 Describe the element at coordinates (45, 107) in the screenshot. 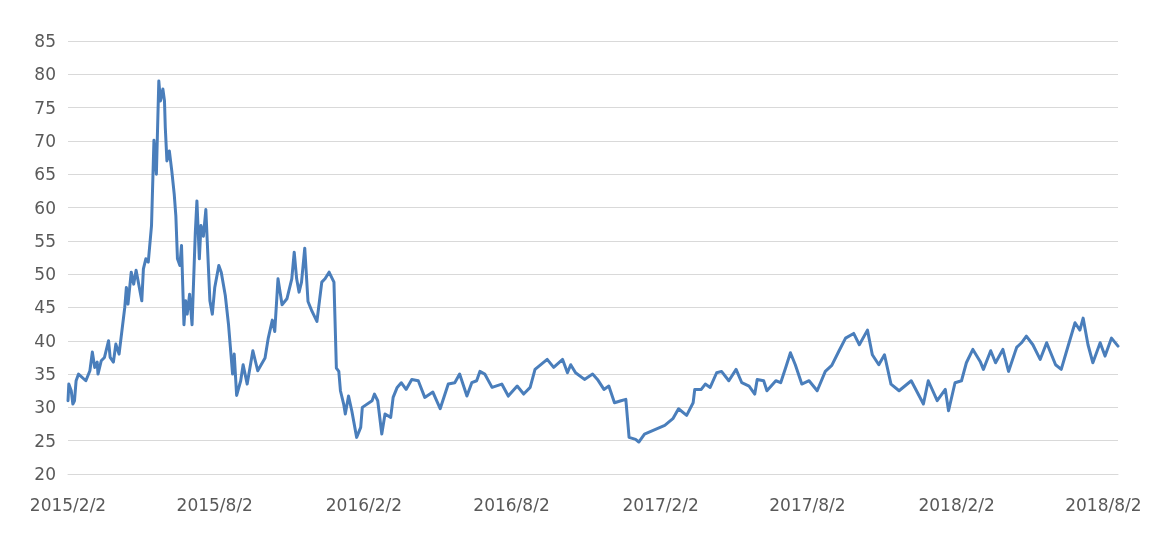

I see `y-tick-label: 75` at that location.